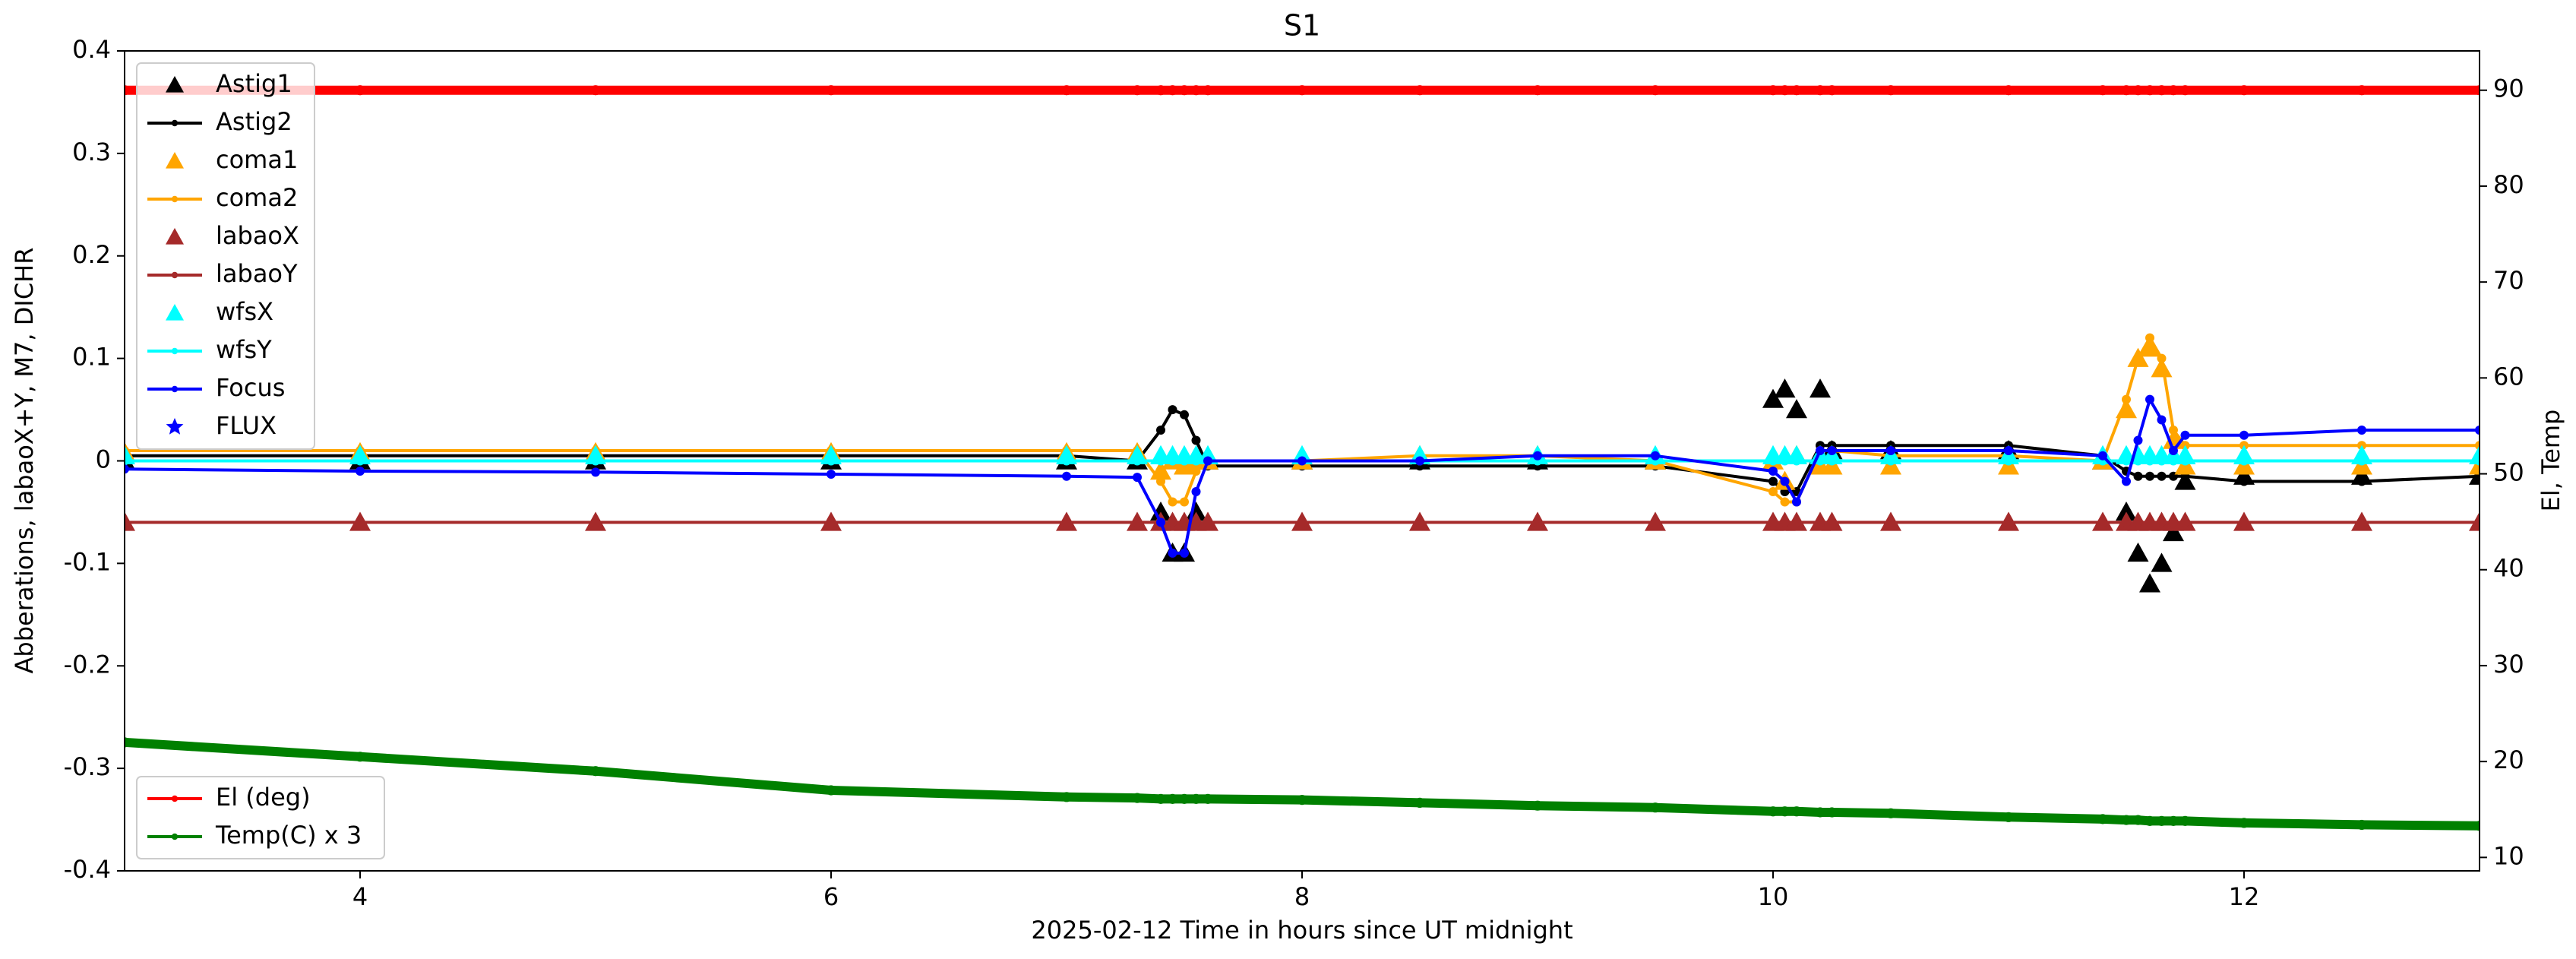  What do you see at coordinates (2508, 376) in the screenshot?
I see `y2-tick-label: 60` at bounding box center [2508, 376].